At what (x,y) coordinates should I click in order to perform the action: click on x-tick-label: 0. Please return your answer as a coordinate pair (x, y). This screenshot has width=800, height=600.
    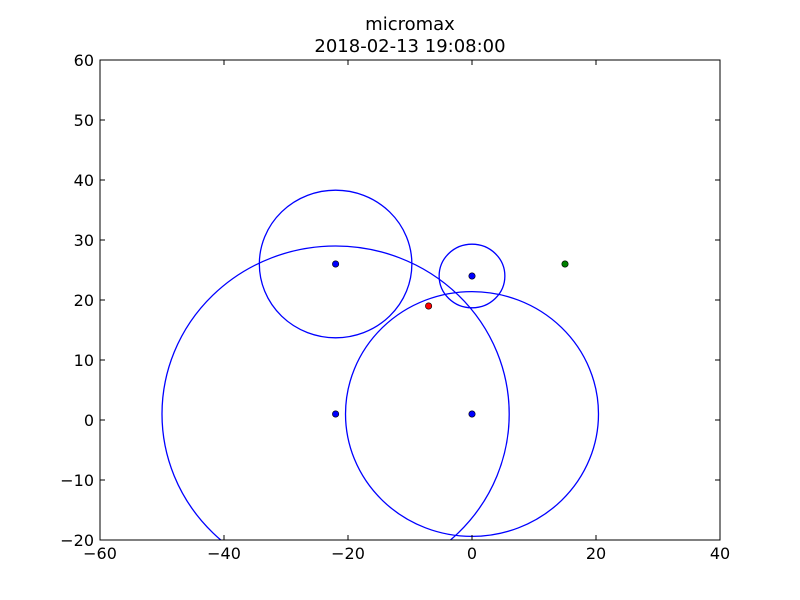
    Looking at the image, I should click on (472, 553).